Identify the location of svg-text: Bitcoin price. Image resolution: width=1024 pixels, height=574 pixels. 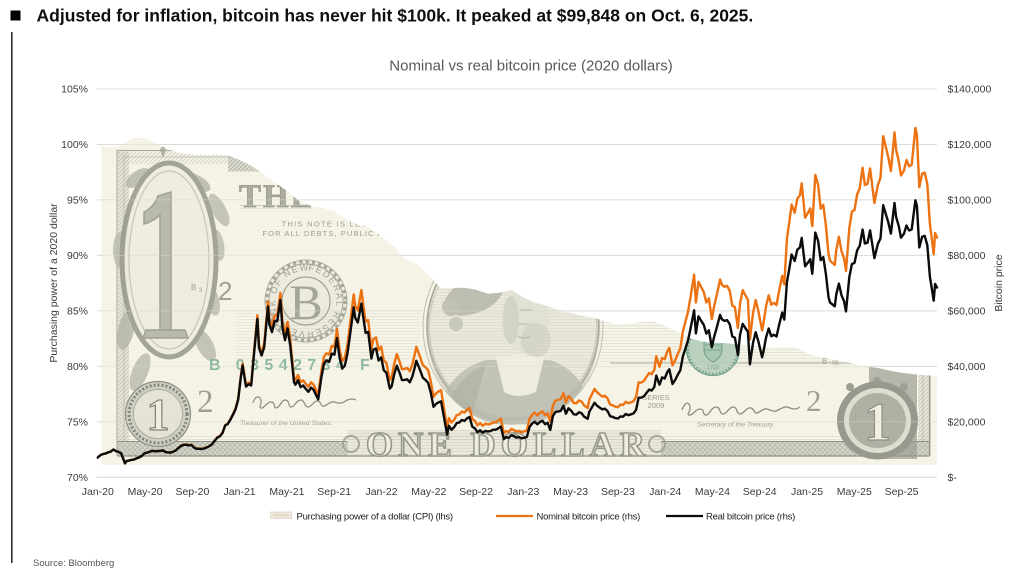
(999, 282).